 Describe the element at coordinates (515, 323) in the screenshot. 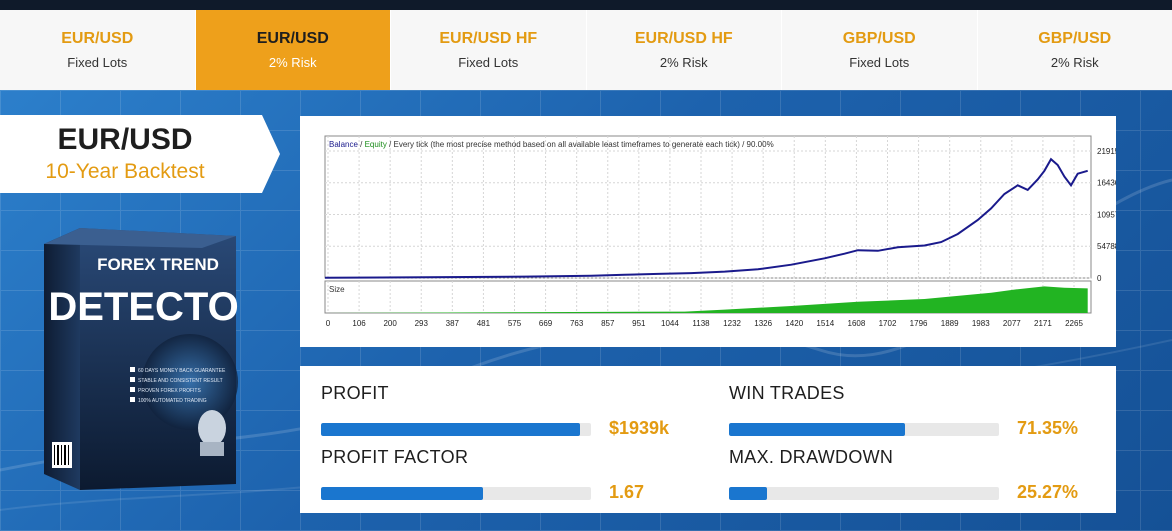

I see `x-tick-label: 575` at that location.